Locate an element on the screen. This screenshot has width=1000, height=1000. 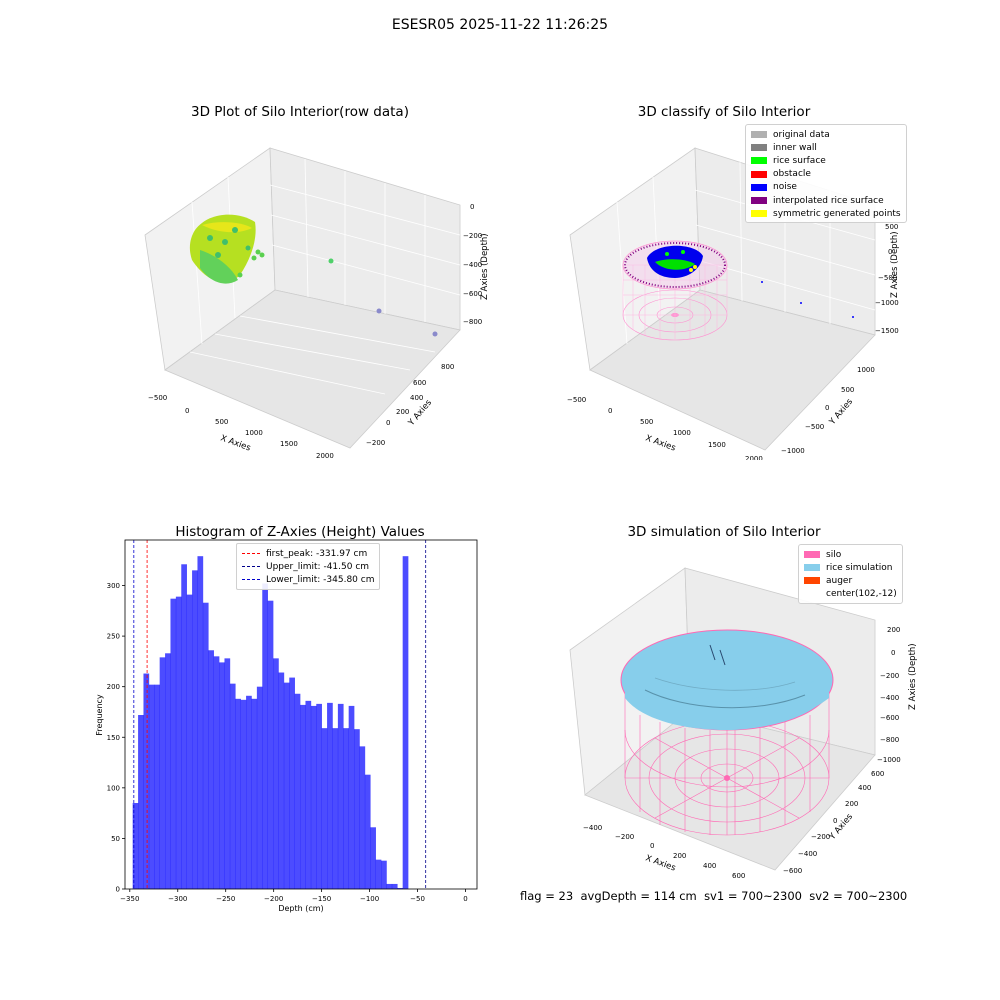
simulation-y-tick: 400 is located at coordinates (864, 788).